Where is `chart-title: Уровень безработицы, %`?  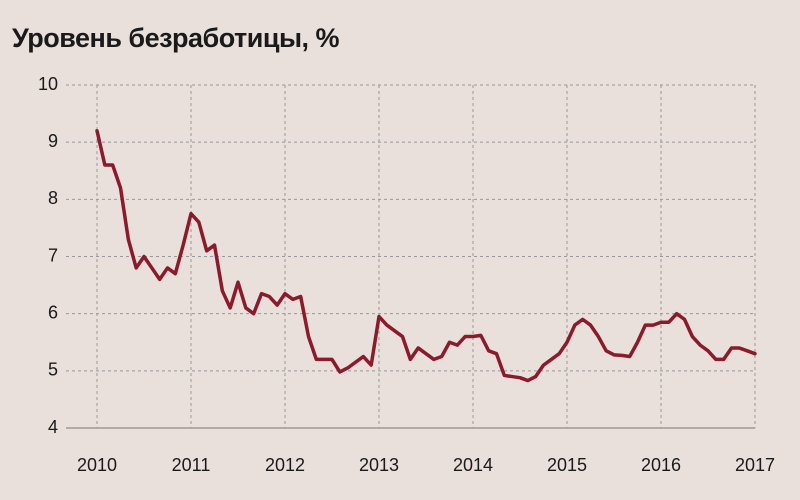 chart-title: Уровень безработицы, % is located at coordinates (176, 38).